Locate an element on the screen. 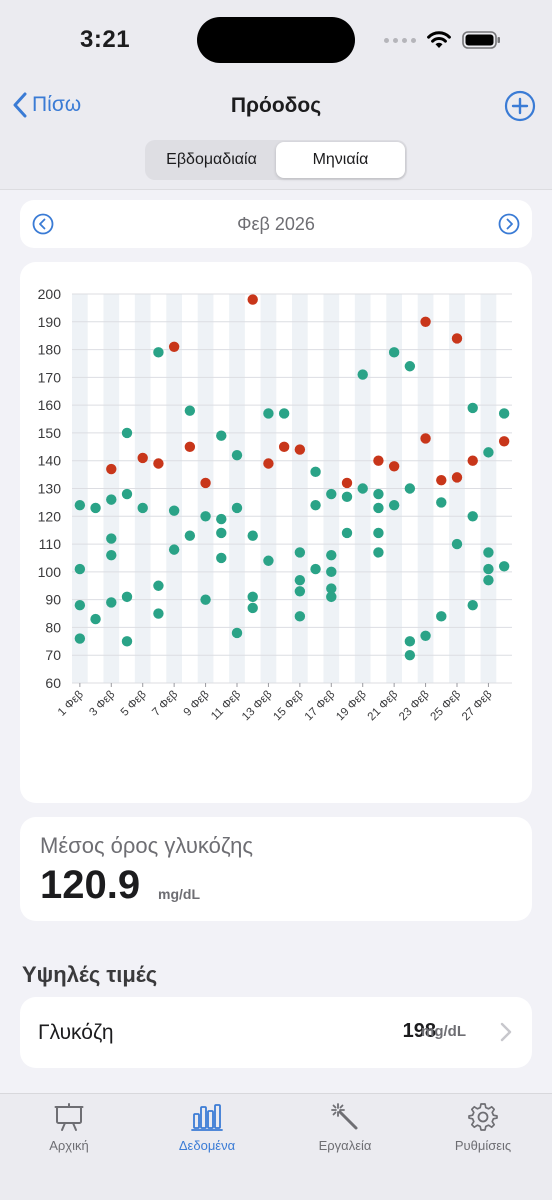 Image resolution: width=552 pixels, height=1200 pixels. segment-monthly: Μηνιαία is located at coordinates (340, 160).